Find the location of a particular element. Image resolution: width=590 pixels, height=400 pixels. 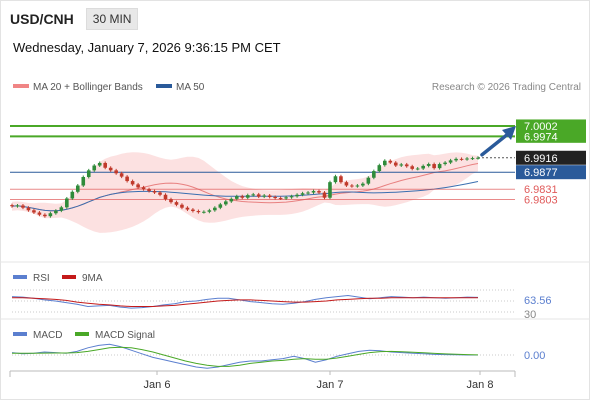

x-axis-tick-label: Jan 6 is located at coordinates (157, 385).